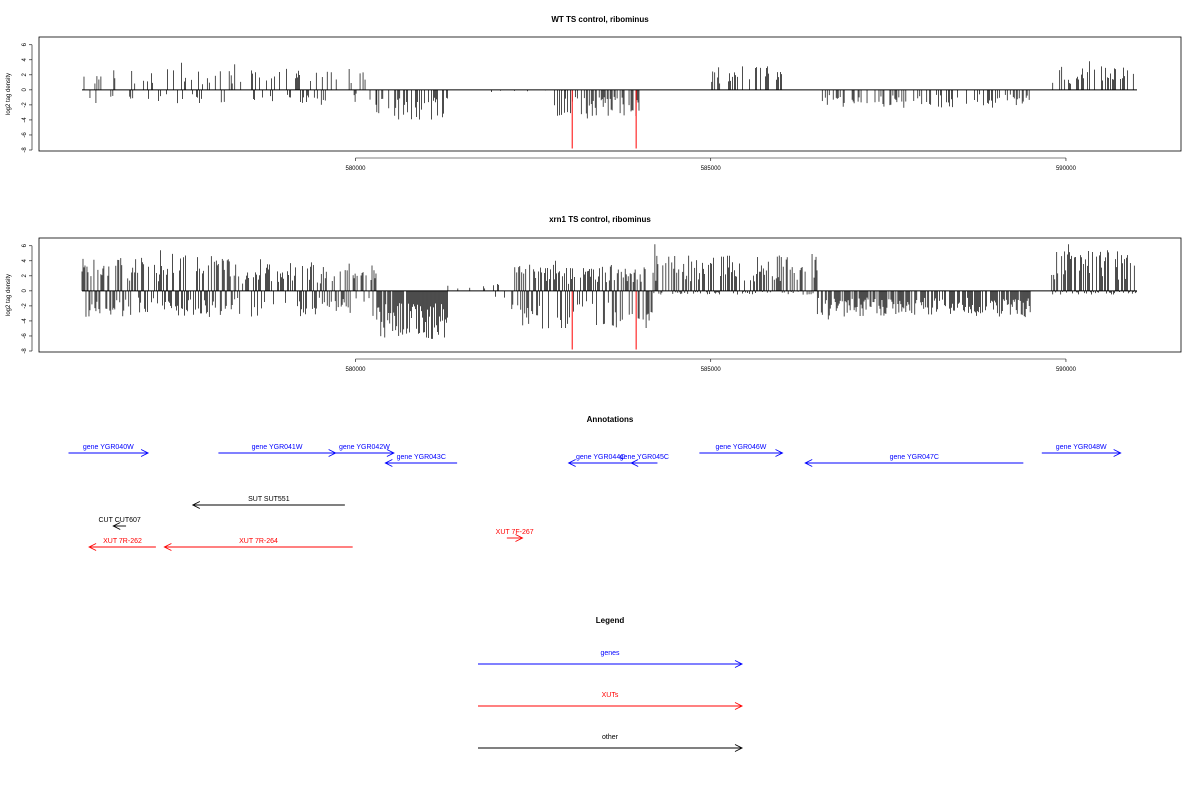  I want to click on feature: CUT CUT607, so click(120, 523).